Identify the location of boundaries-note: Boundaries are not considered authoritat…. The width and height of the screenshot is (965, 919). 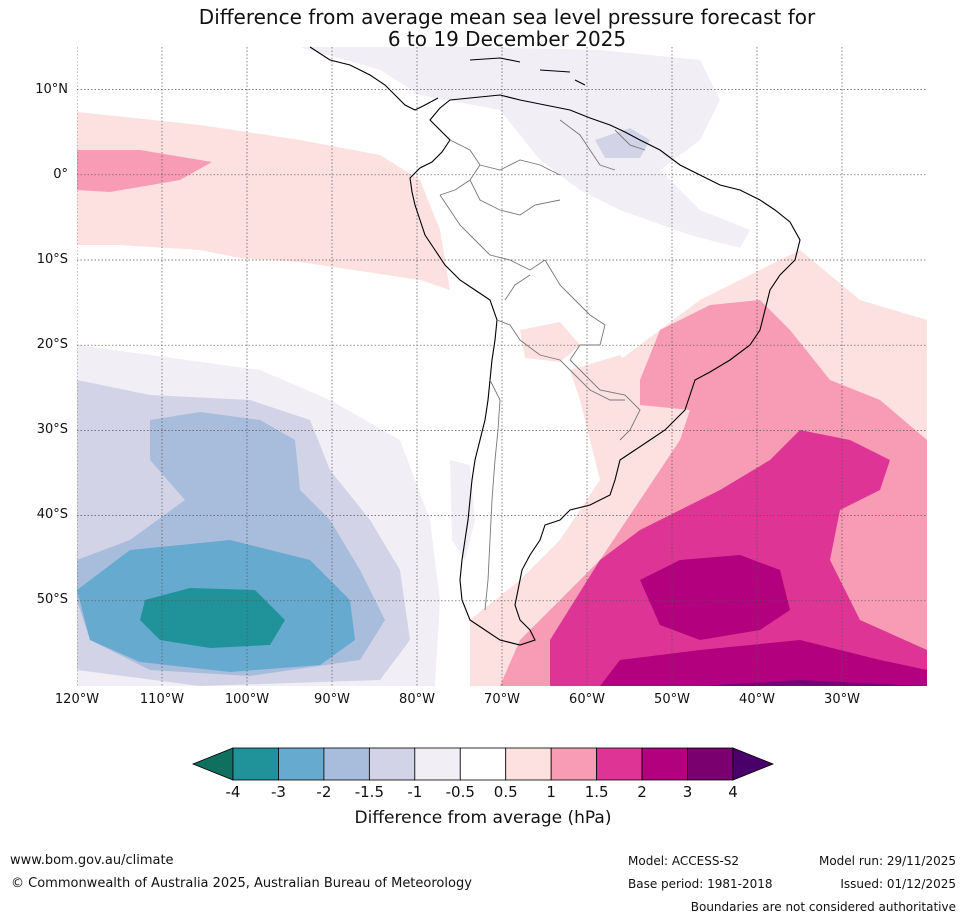
(823, 907).